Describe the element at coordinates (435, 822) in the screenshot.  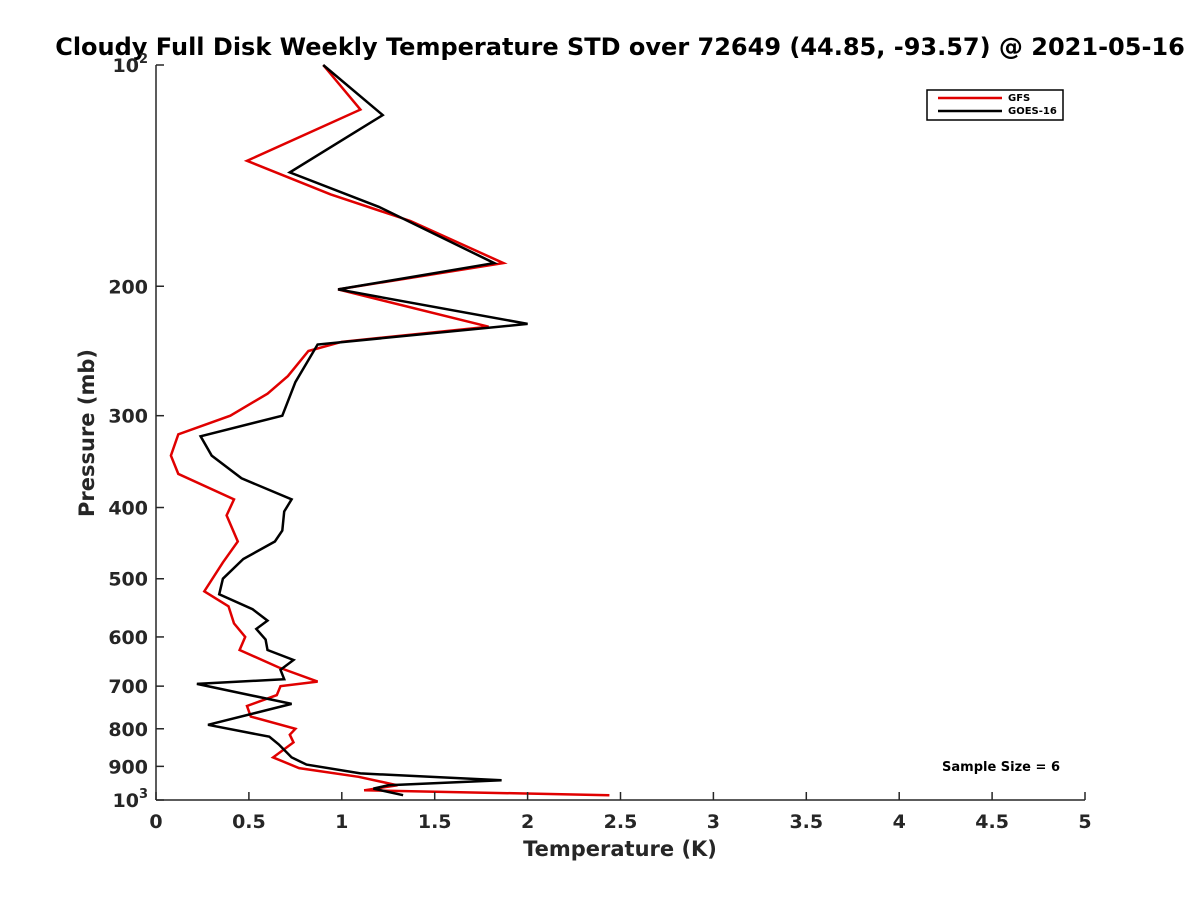
I see `x-tick-label: 1.5` at that location.